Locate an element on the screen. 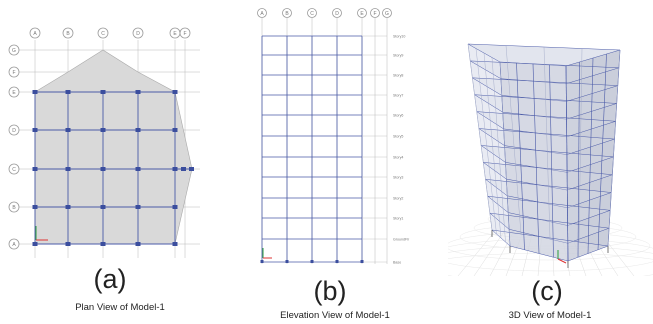 This screenshot has width=653, height=324. elev-grid-bubble-x-text: G is located at coordinates (387, 14).